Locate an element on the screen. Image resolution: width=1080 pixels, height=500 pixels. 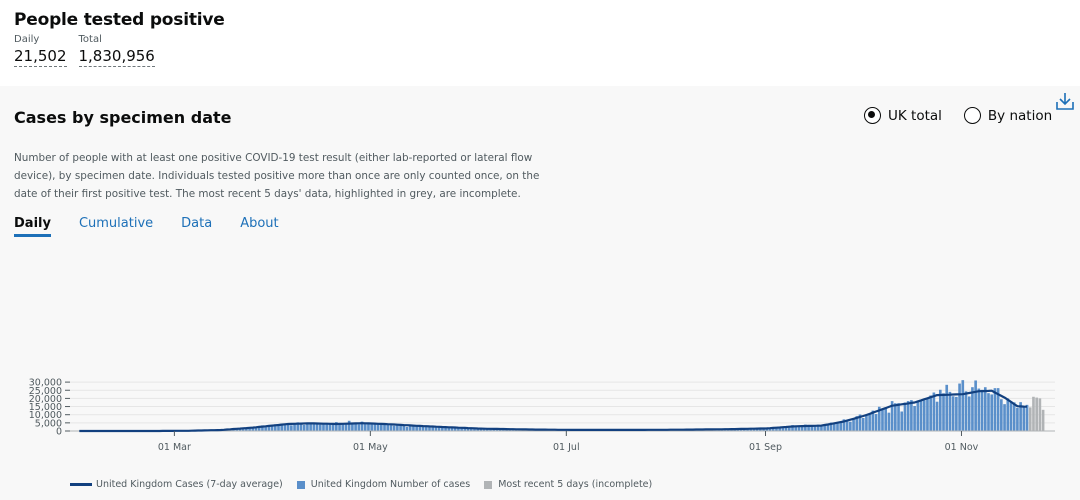
total-metric: Total 1,830,956 is located at coordinates (116, 50).